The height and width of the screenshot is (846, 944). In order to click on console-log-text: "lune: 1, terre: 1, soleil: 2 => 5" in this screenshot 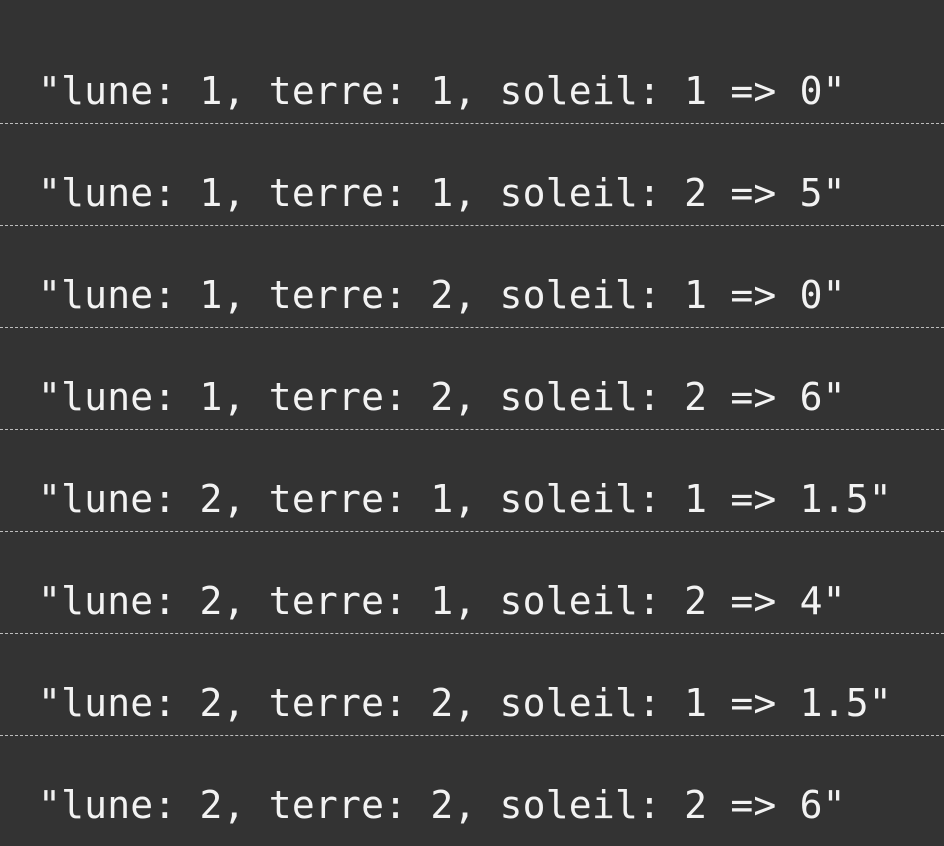, I will do `click(442, 193)`.